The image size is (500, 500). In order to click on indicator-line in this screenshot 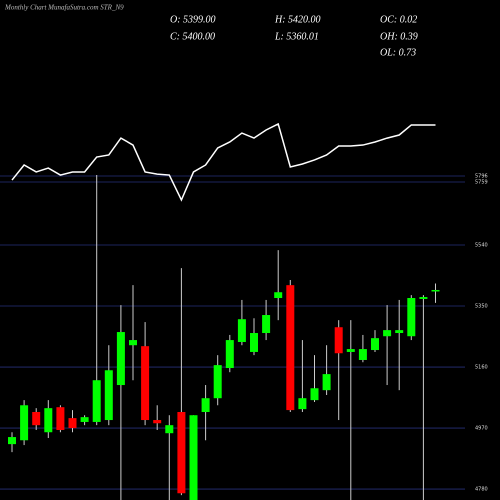, I will do `click(223, 162)`.